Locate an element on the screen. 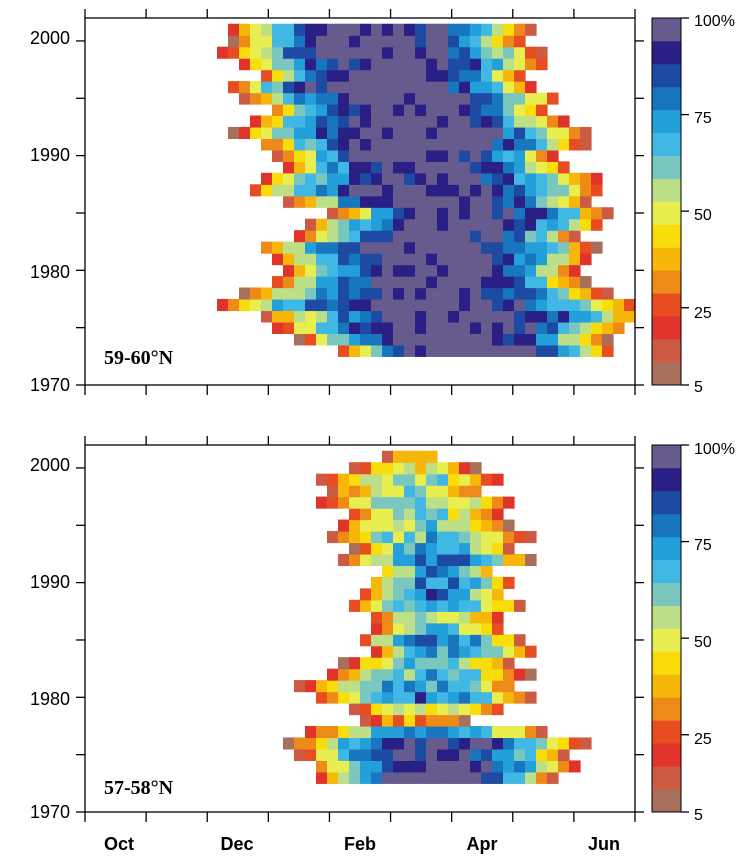  colorbar-swatch is located at coordinates (666, 479).